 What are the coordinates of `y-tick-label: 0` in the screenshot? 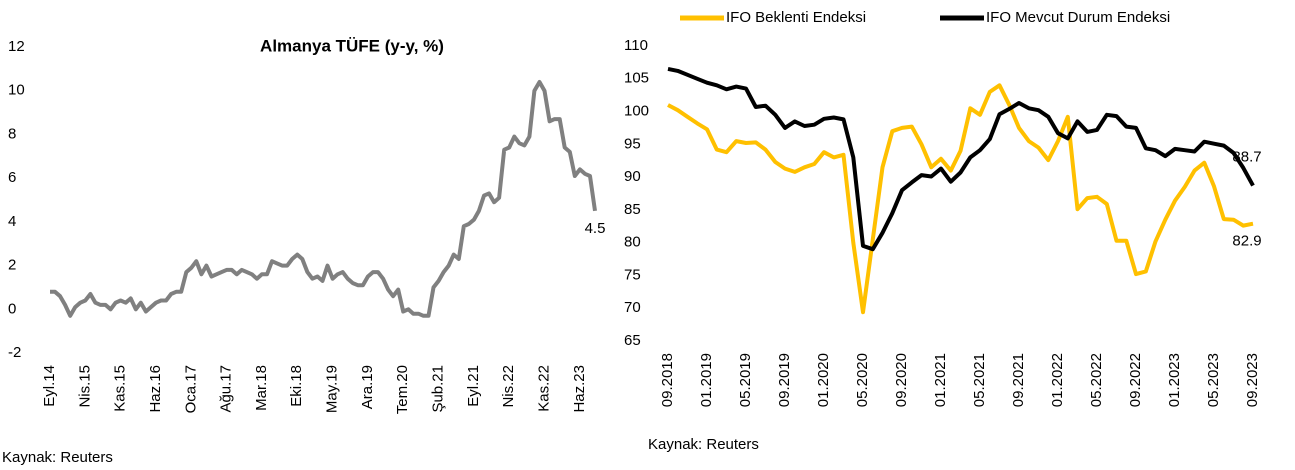 It's located at (12, 308).